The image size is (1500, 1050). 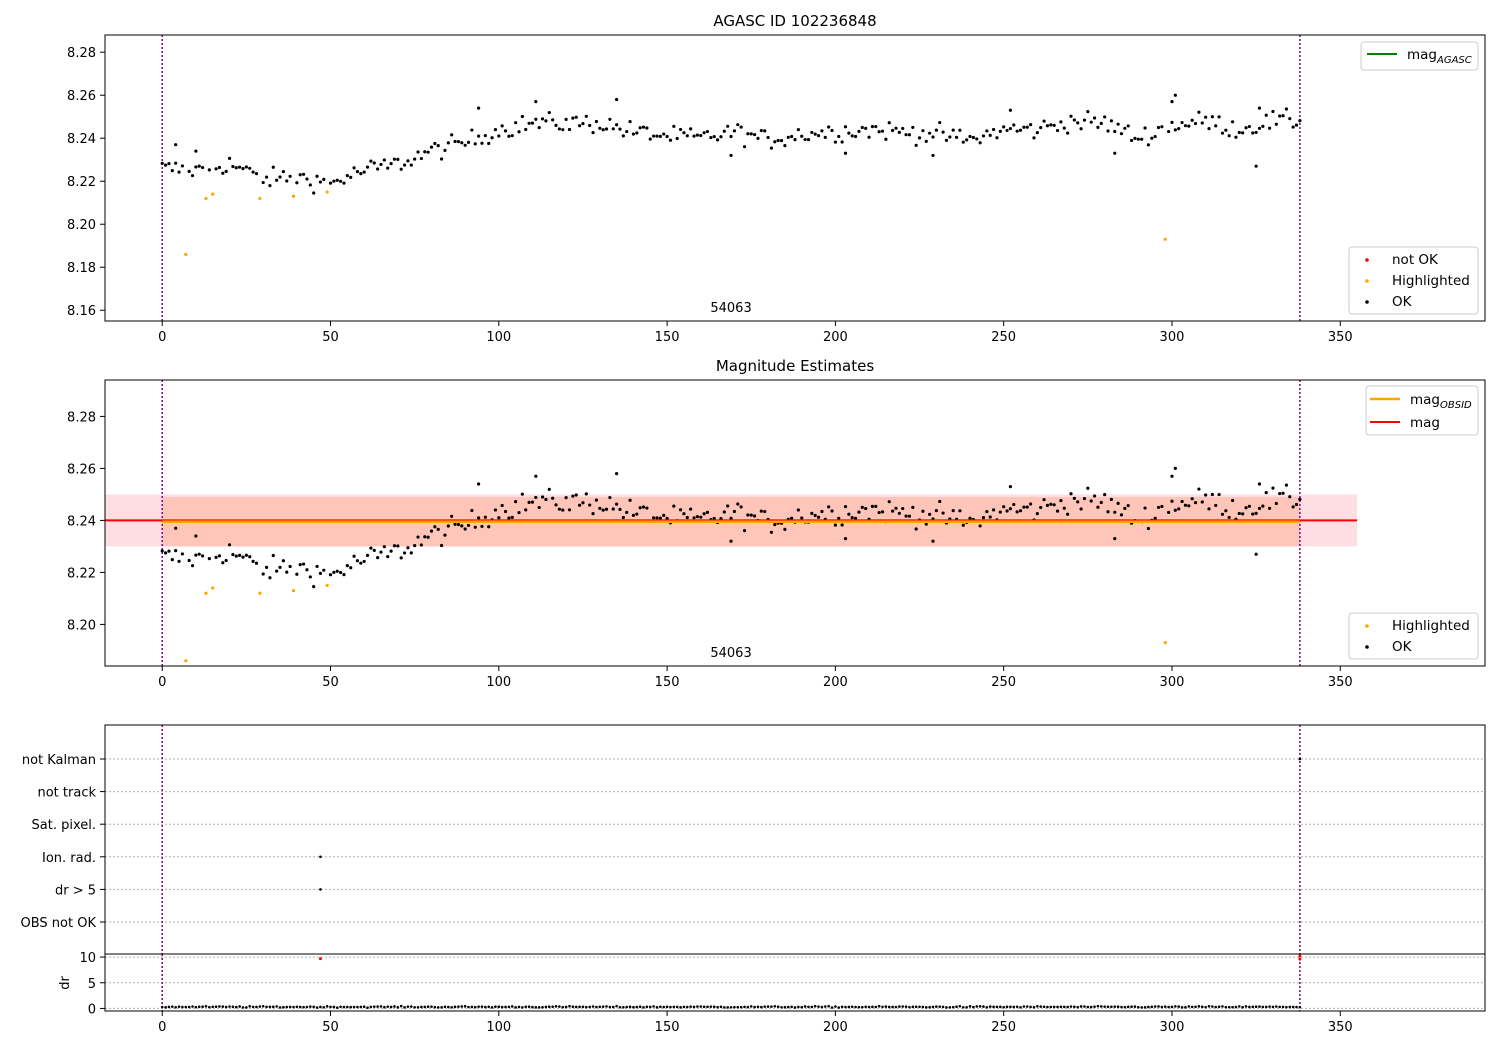 What do you see at coordinates (330, 337) in the screenshot?
I see `x-tick-label: 50` at bounding box center [330, 337].